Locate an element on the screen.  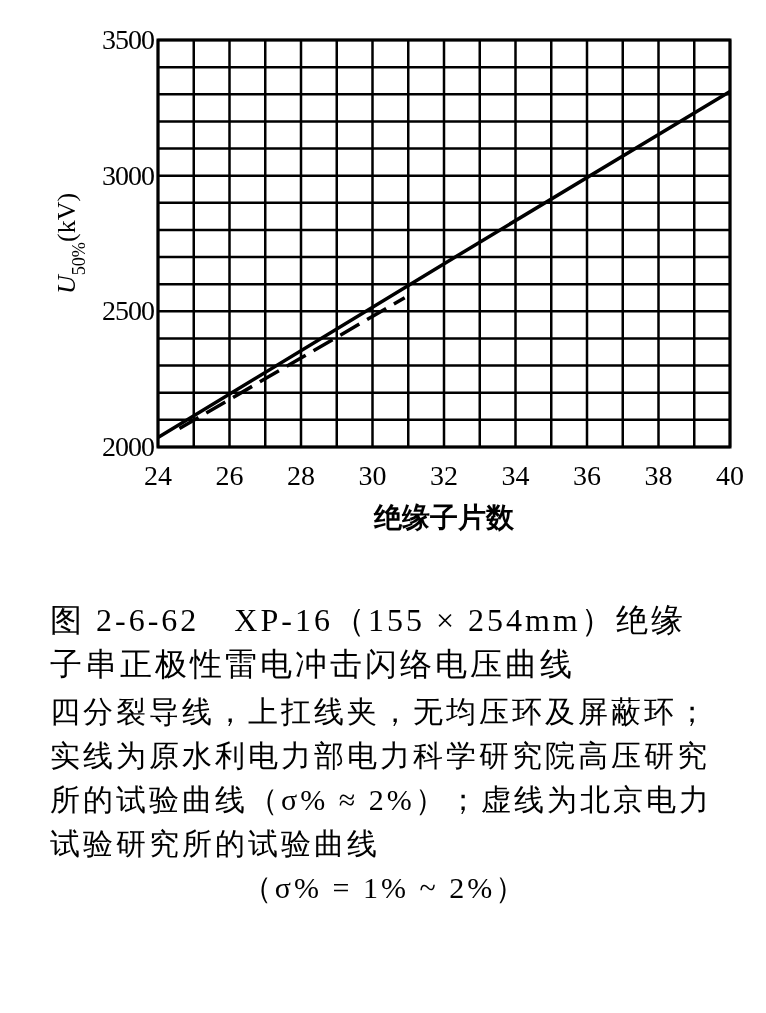
x-axis-title: 绝缘子片数 is located at coordinates (444, 517).